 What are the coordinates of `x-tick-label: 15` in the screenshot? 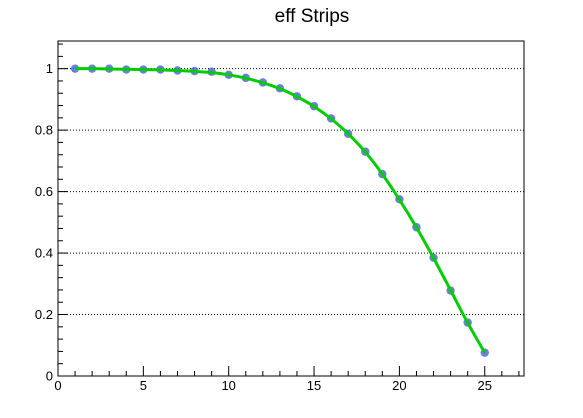 It's located at (314, 385).